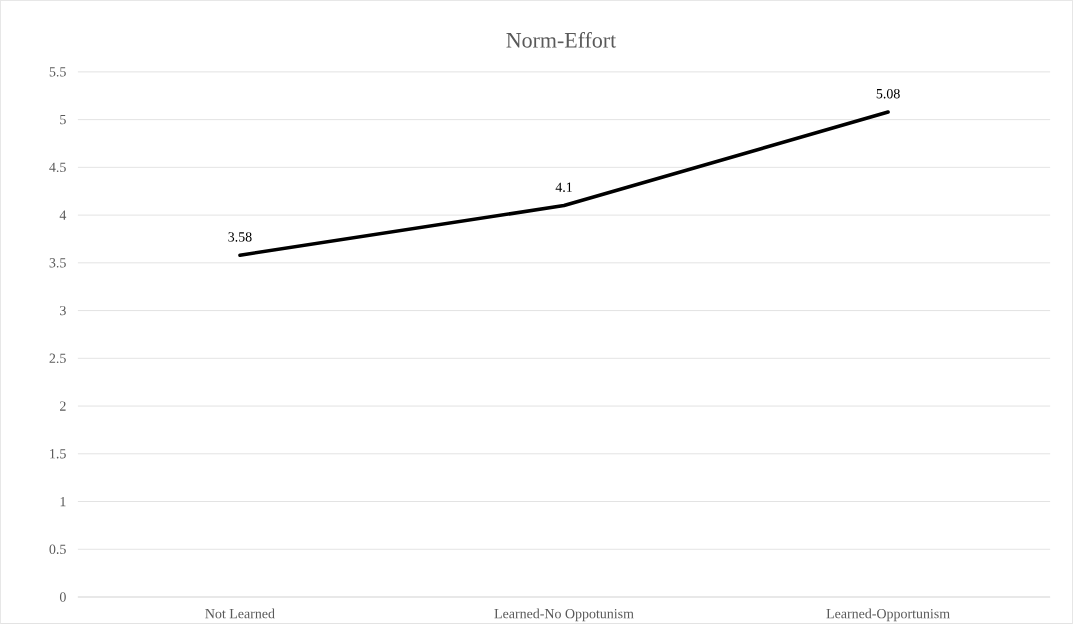 This screenshot has height=625, width=1073. Describe the element at coordinates (564, 615) in the screenshot. I see `x-tick-label: Learned-No Oppotunism` at that location.